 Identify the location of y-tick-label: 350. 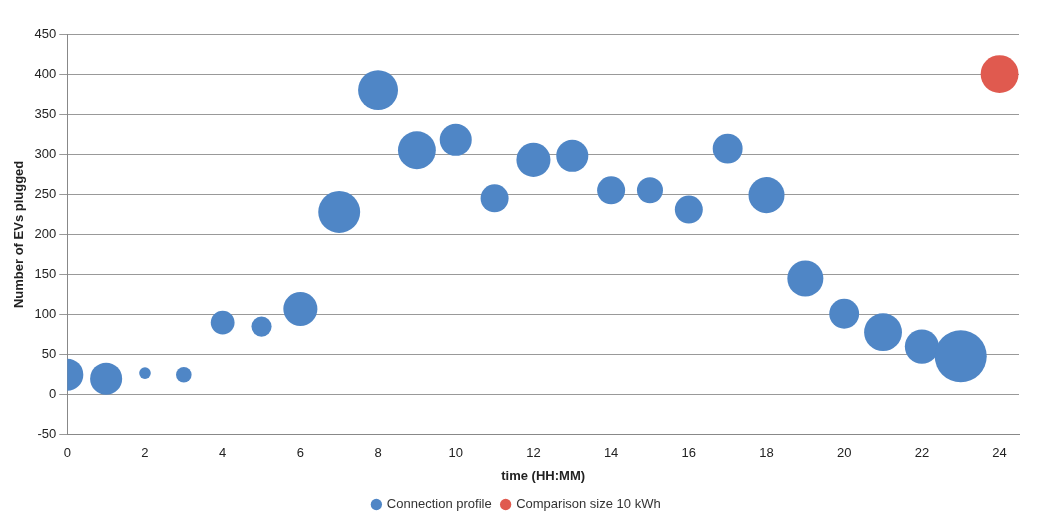
(45, 113).